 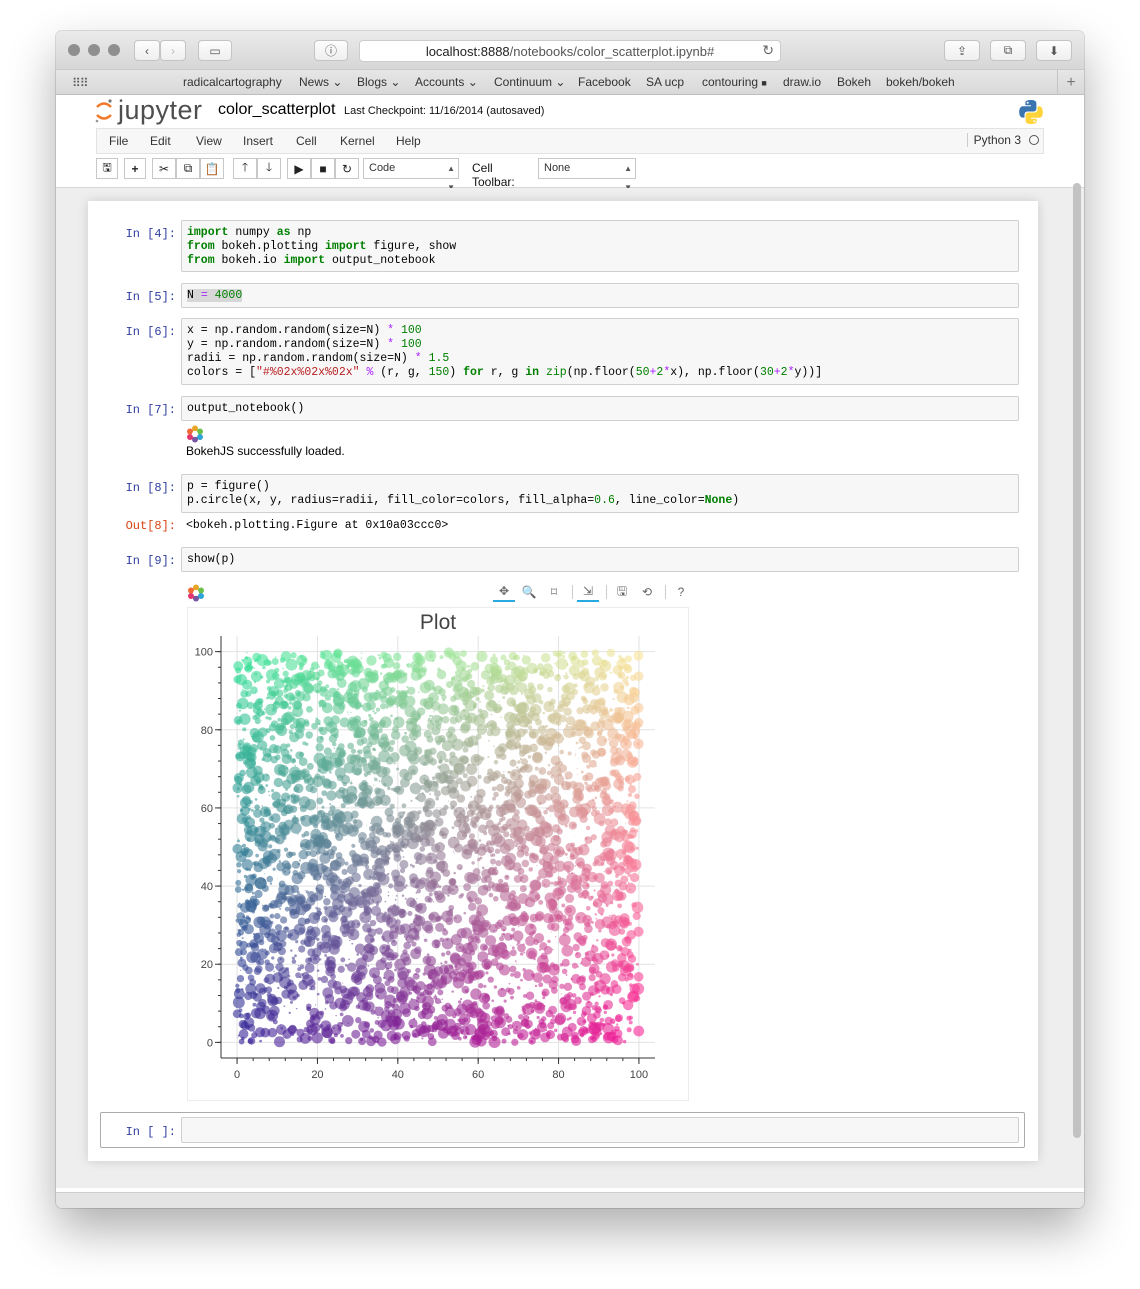 What do you see at coordinates (347, 168) in the screenshot?
I see `restart-button: ↻` at bounding box center [347, 168].